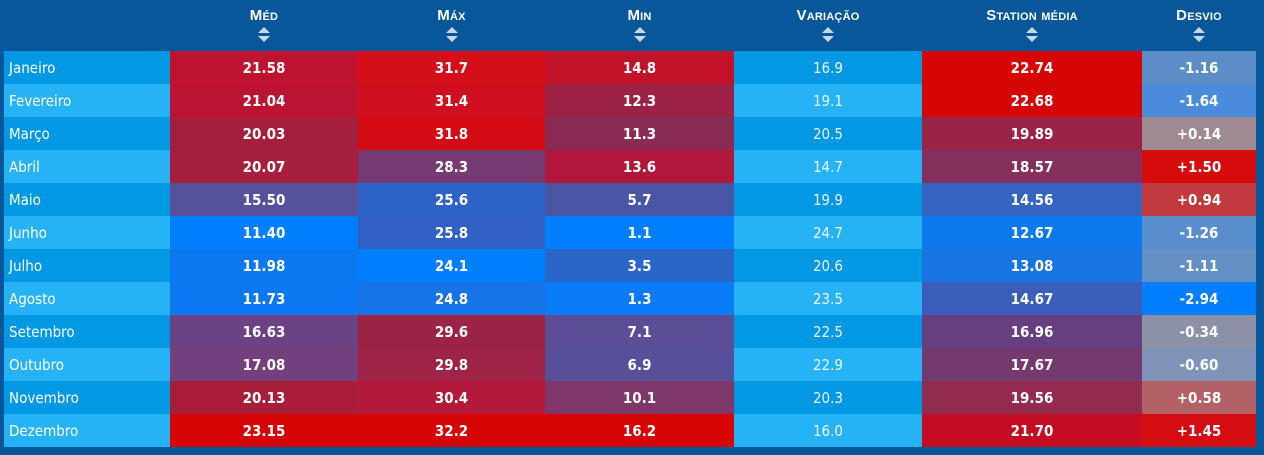 This screenshot has width=1264, height=455. Describe the element at coordinates (828, 430) in the screenshot. I see `cell-variacao: 16.0` at that location.